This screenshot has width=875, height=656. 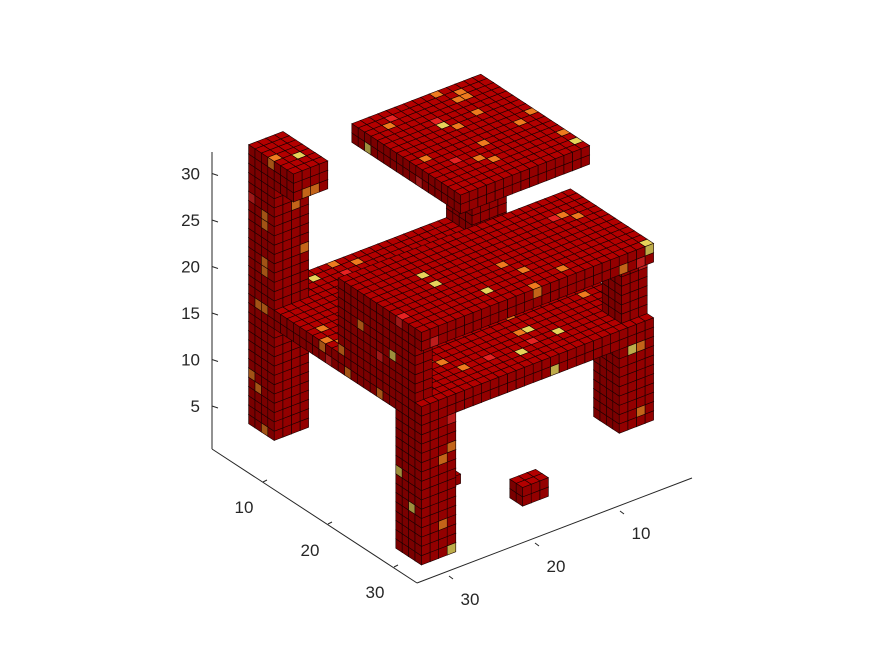 I want to click on x-axis-ticks: 10 20 30, so click(x=549, y=559).